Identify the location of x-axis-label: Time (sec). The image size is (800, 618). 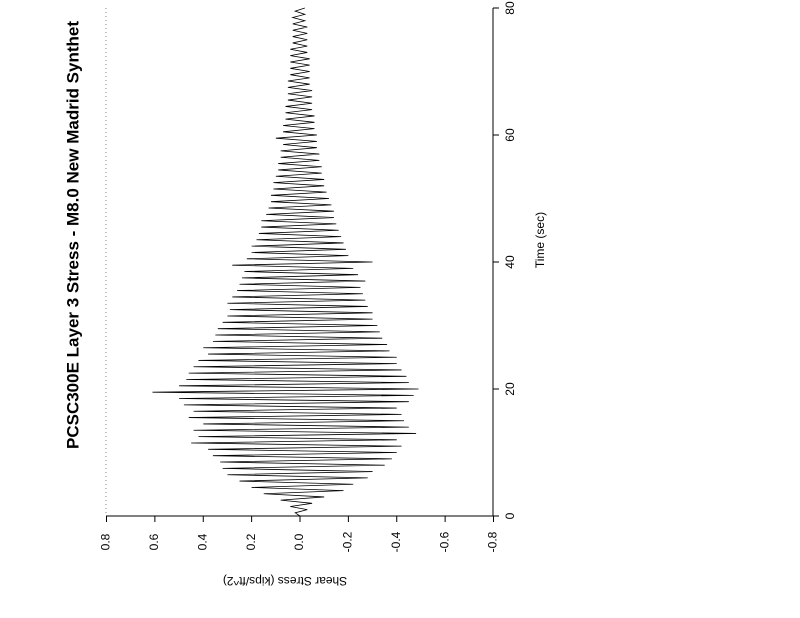
(540, 240).